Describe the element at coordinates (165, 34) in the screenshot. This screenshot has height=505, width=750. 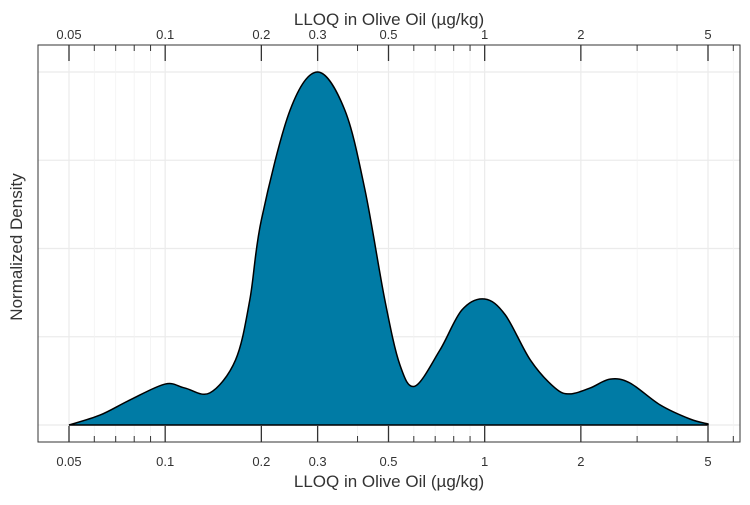
I see `x-tick-label-top: 0.1` at that location.